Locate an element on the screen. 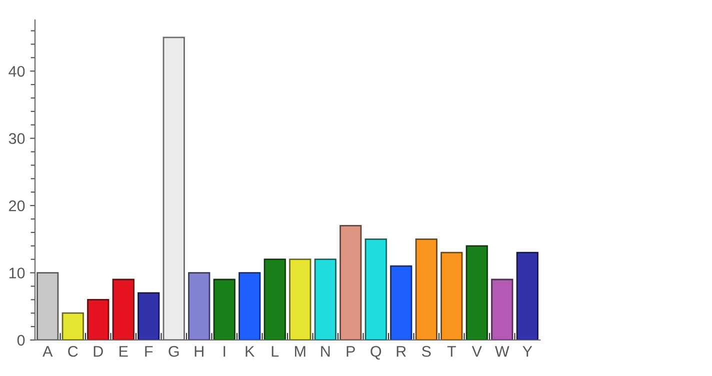 The image size is (712, 376). x-tick-label: W is located at coordinates (502, 351).